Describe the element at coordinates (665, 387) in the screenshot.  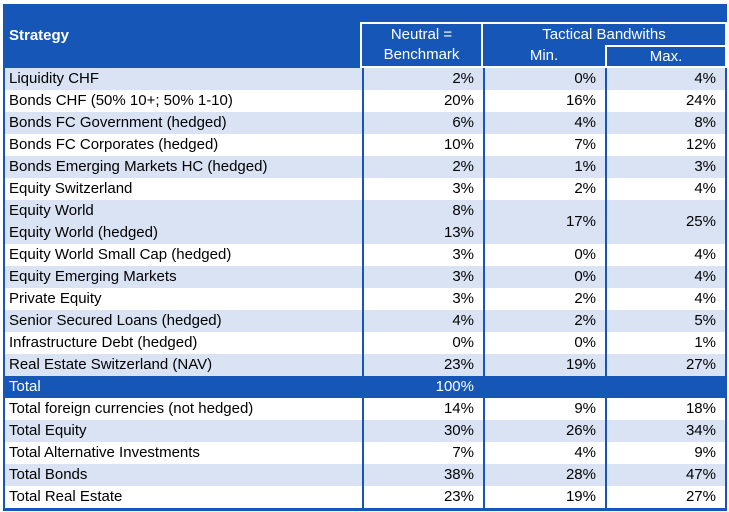
I see `max-cell` at that location.